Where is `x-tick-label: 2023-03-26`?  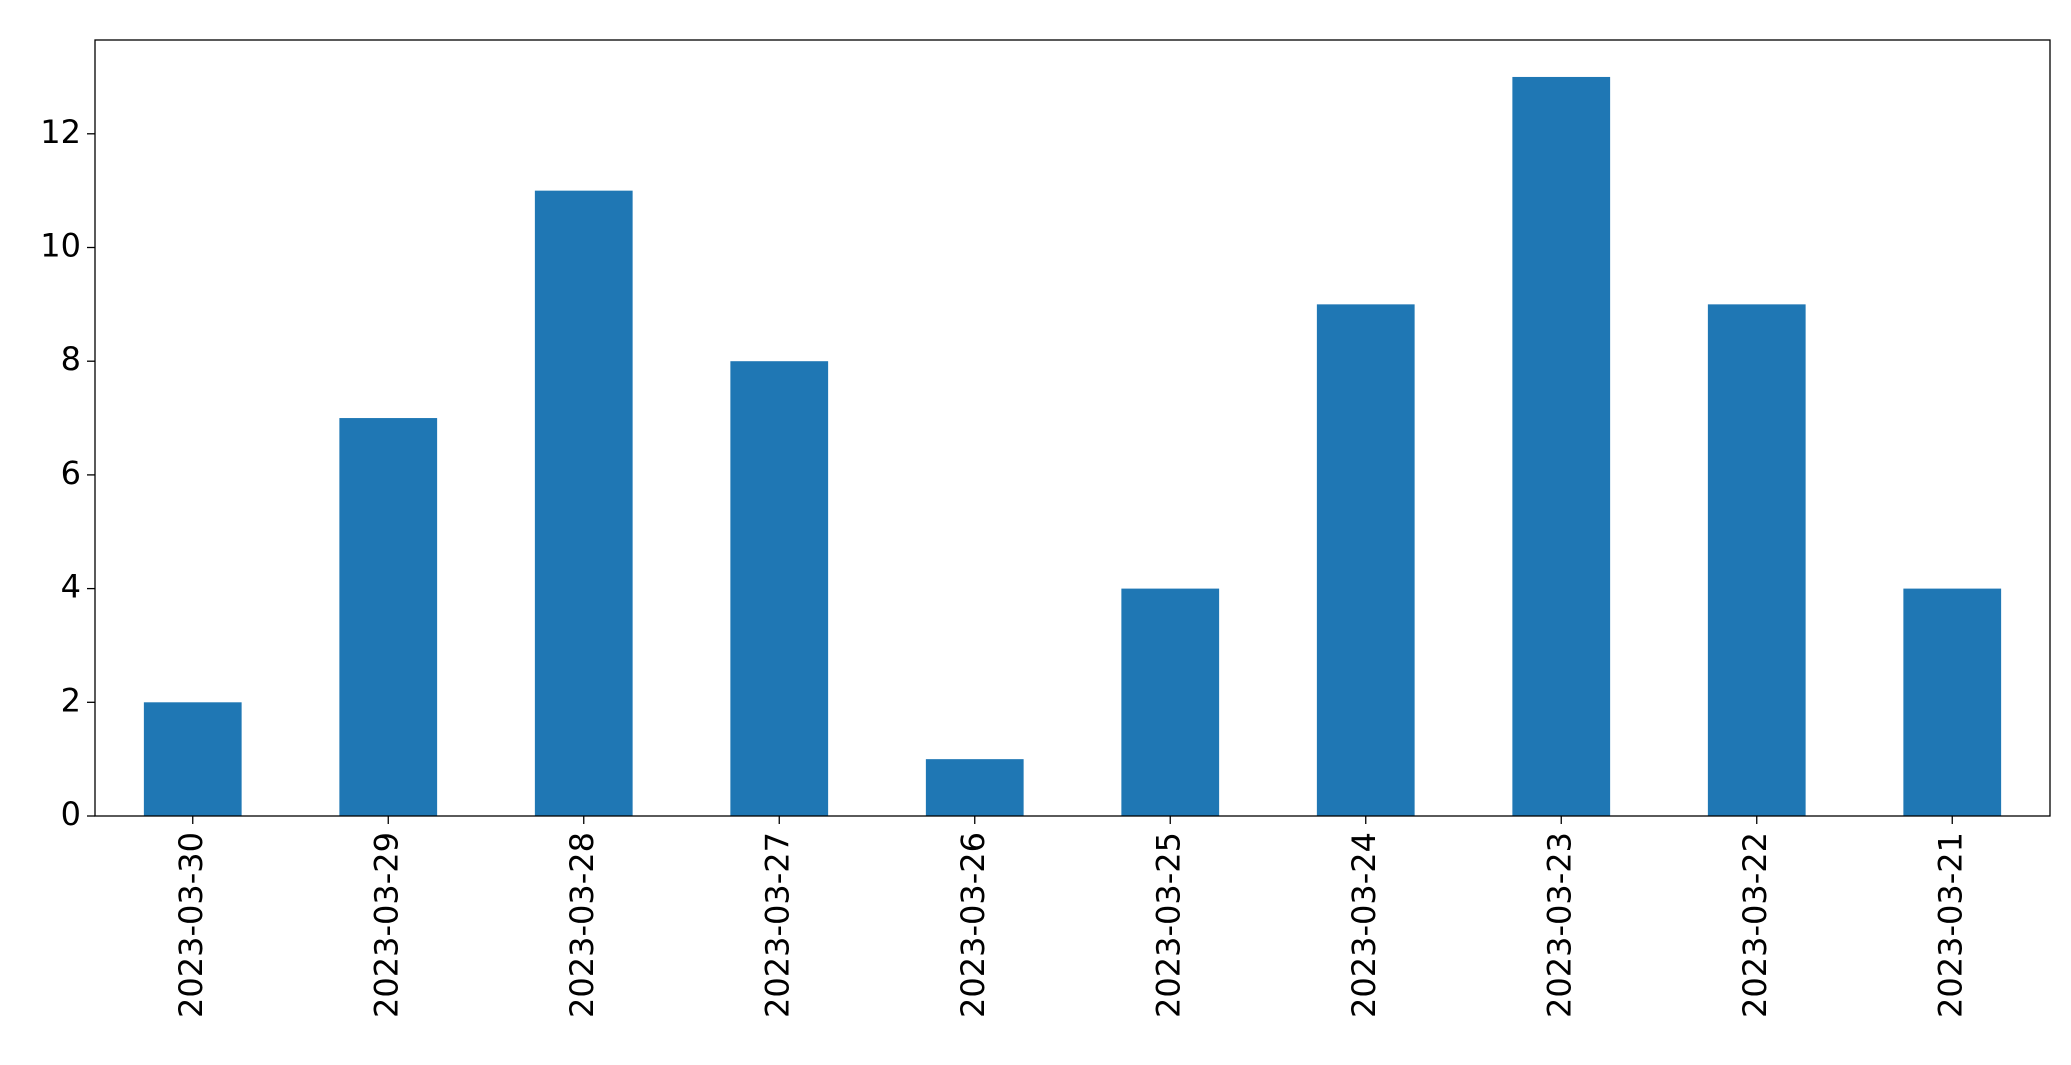 x-tick-label: 2023-03-26 is located at coordinates (973, 925).